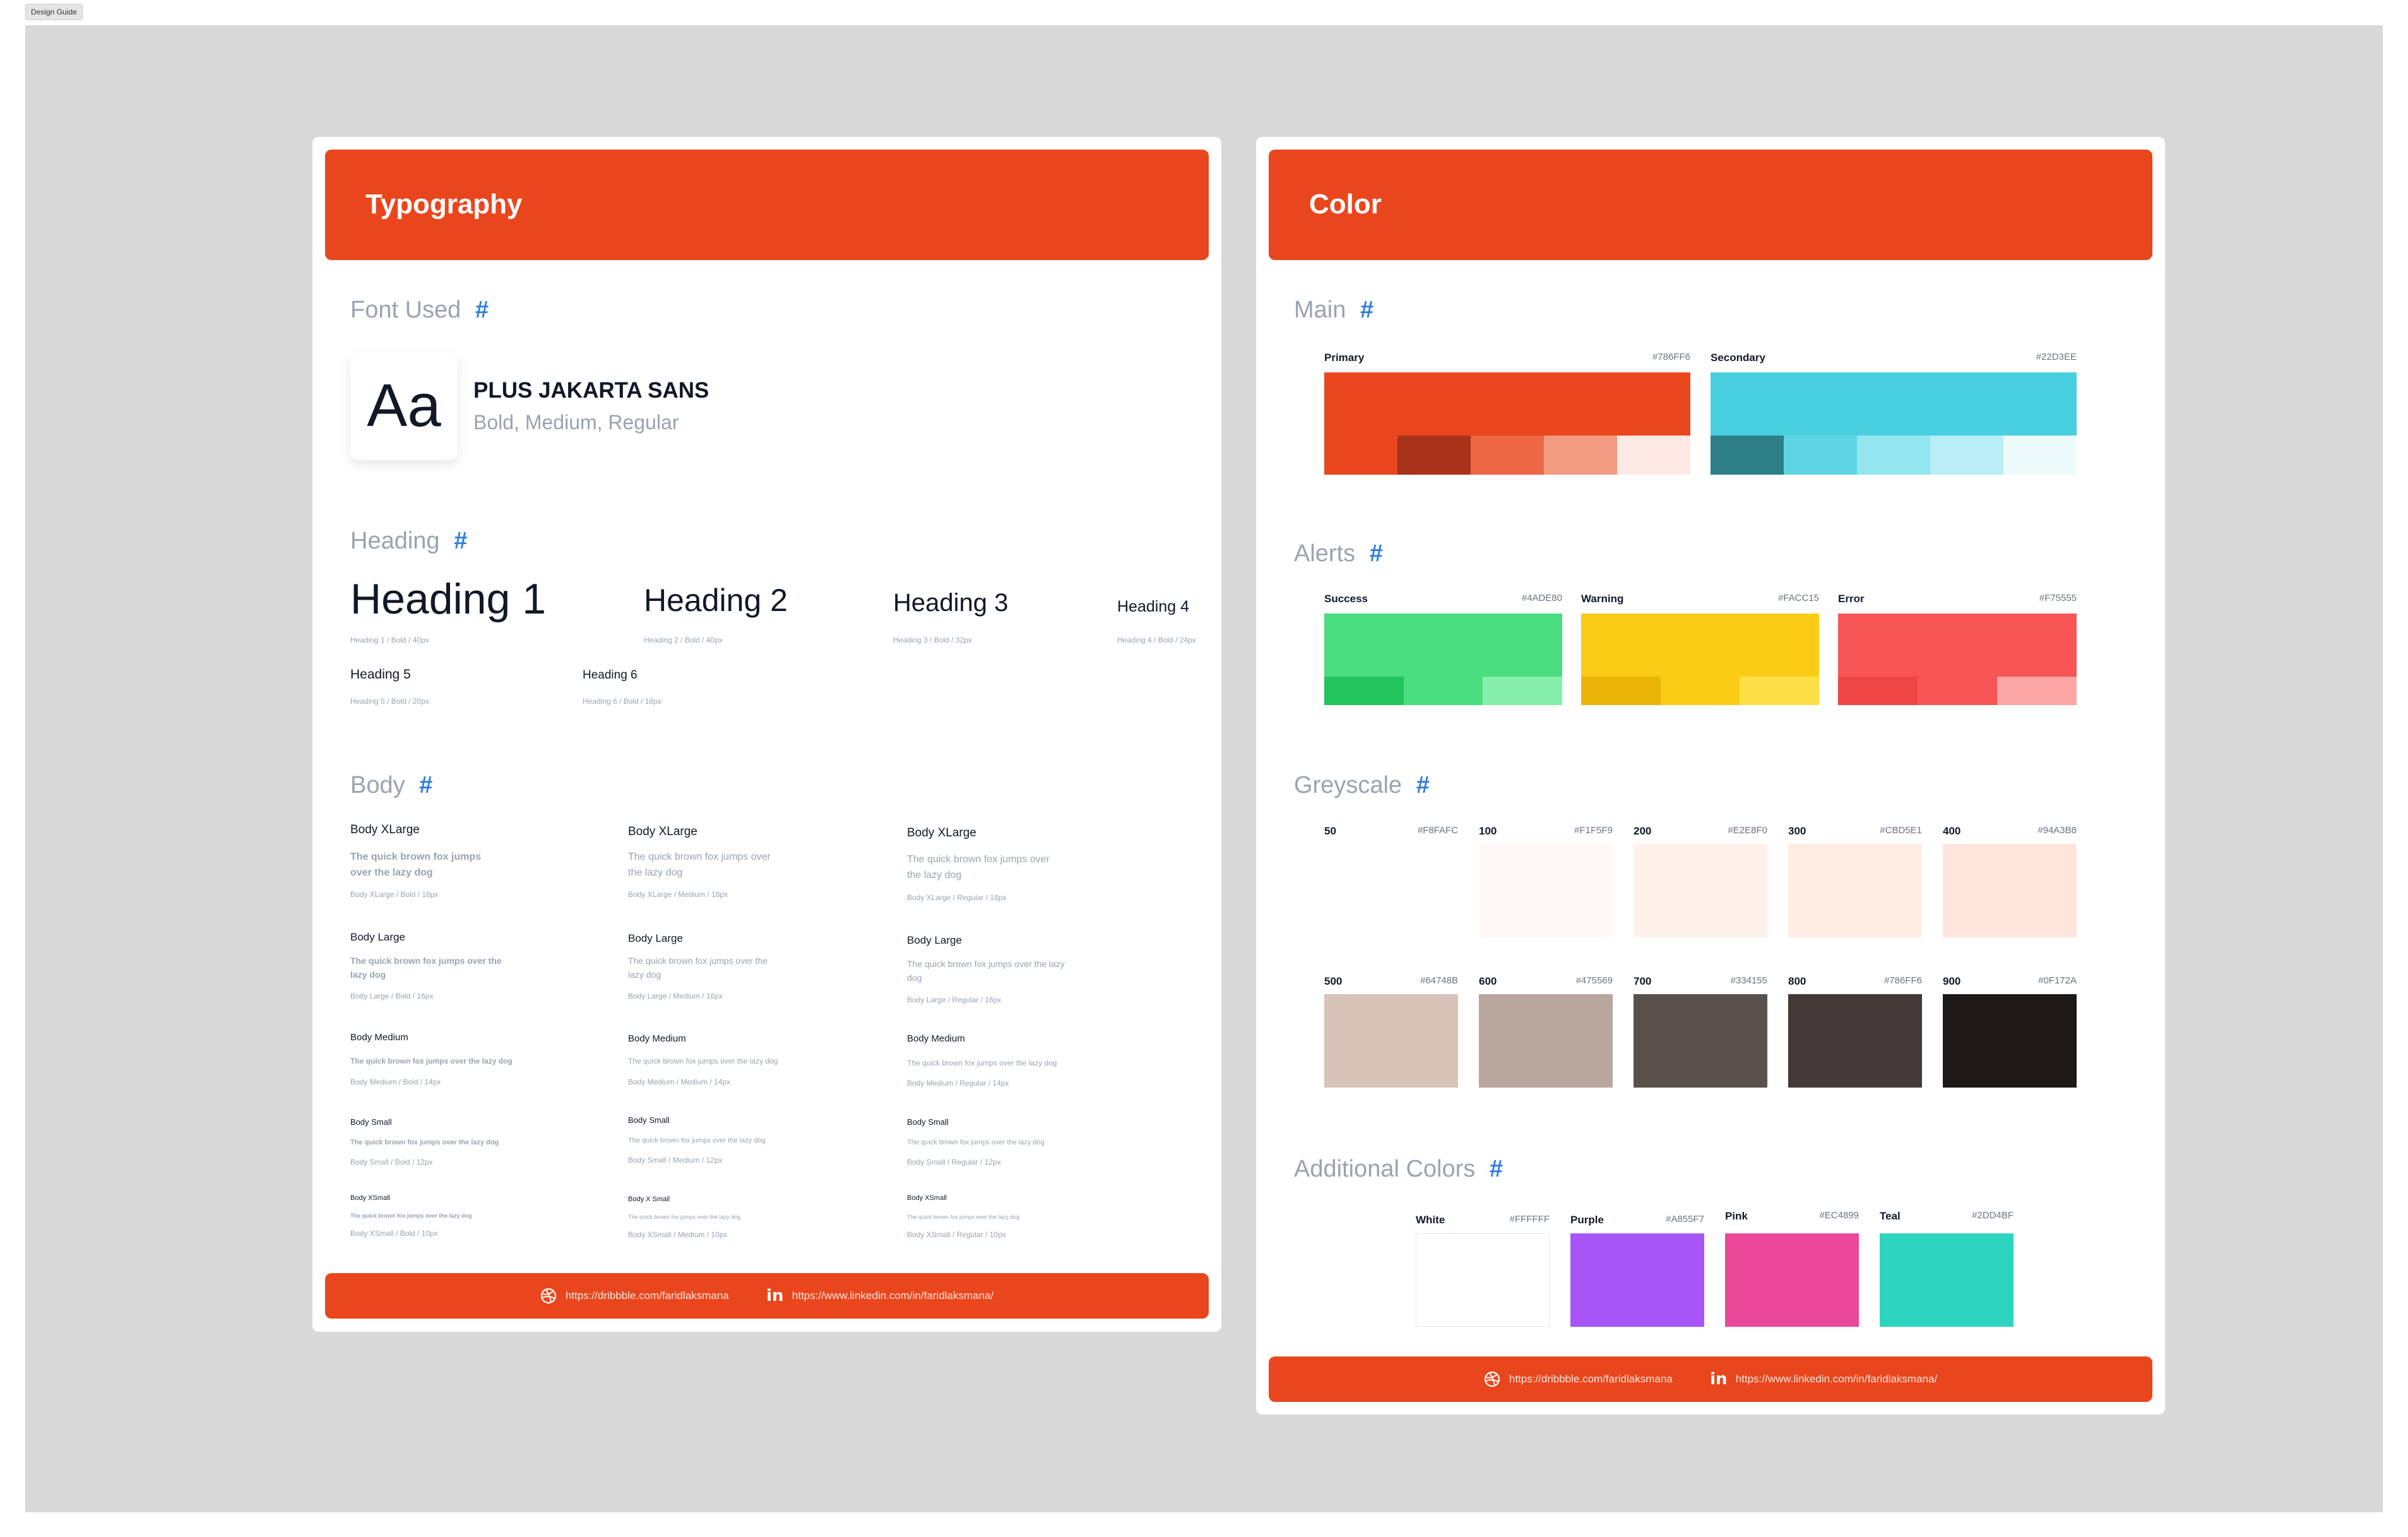 This screenshot has height=1537, width=2408. Describe the element at coordinates (419, 310) in the screenshot. I see `font-used-section-title: Font Used #` at that location.